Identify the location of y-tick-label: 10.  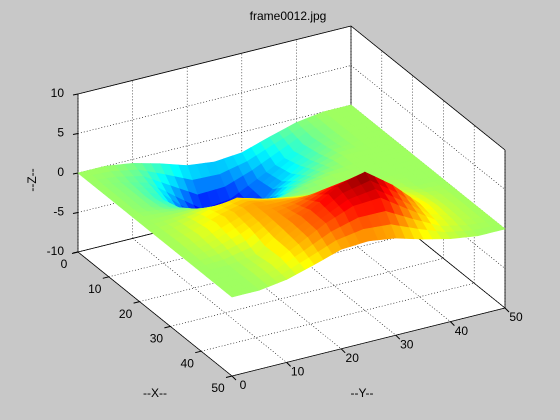
(298, 372).